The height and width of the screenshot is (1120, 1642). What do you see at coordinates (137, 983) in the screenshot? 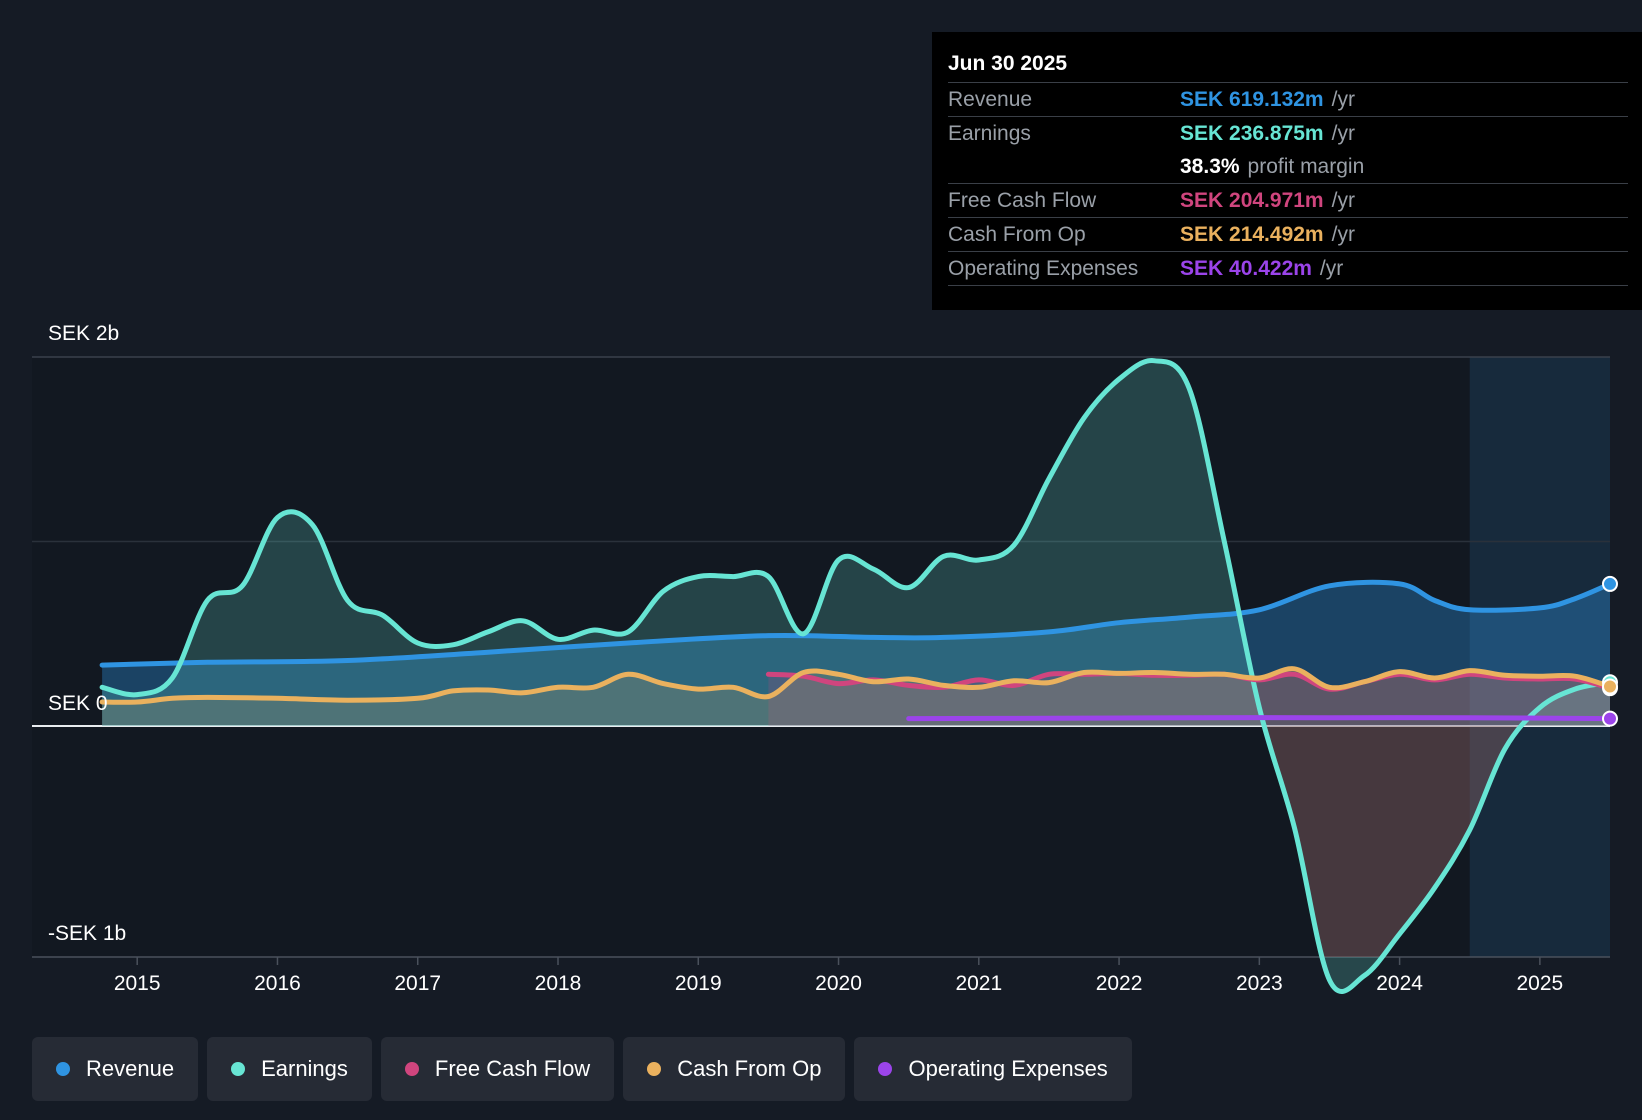
I see `x-tick-label: 2015` at bounding box center [137, 983].